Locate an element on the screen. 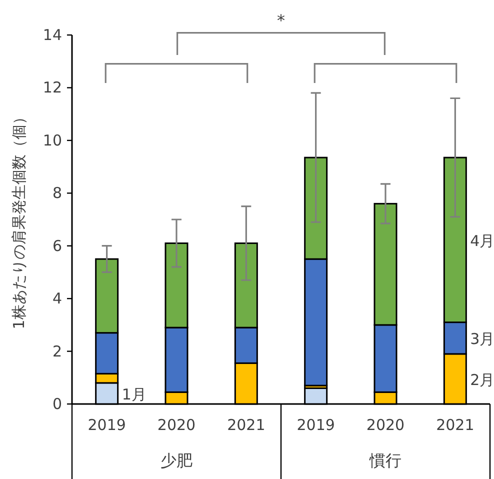  series-label: 2月 is located at coordinates (482, 379).